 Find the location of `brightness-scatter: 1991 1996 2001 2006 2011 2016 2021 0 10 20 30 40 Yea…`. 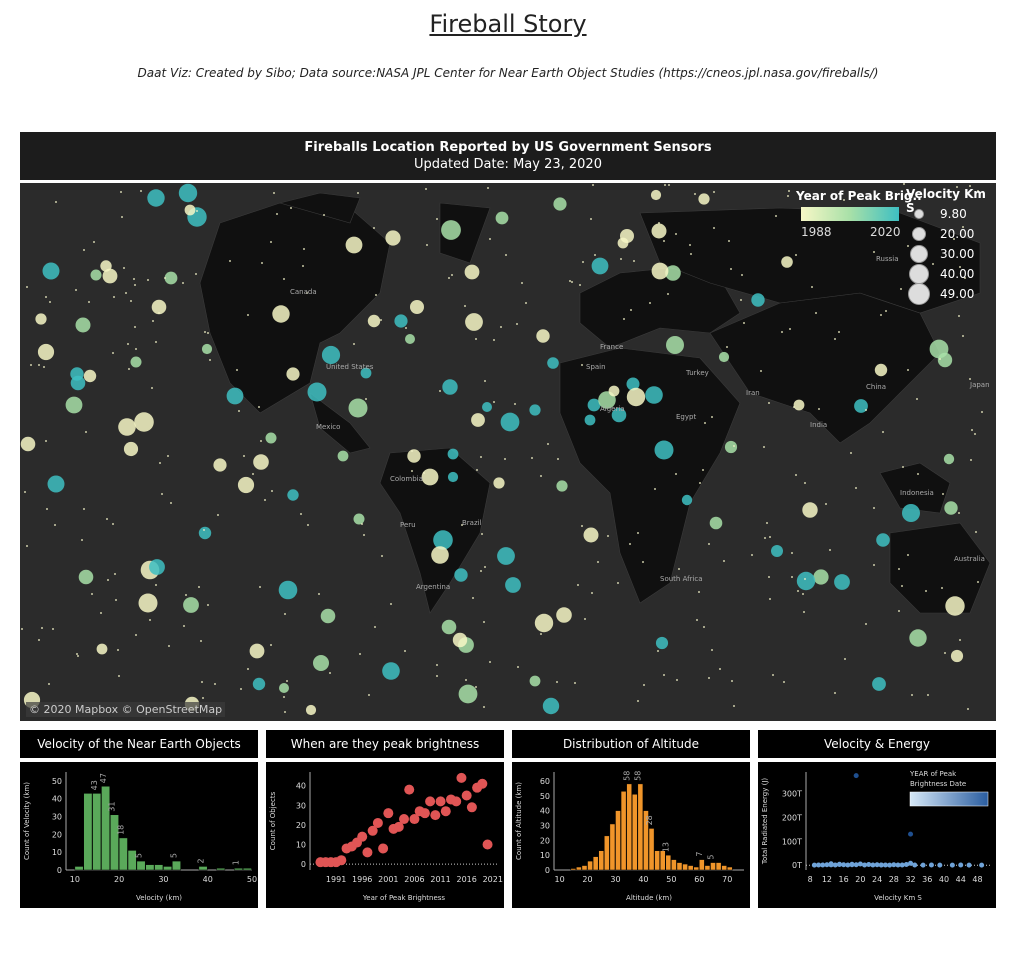

brightness-scatter: 1991 1996 2001 2006 2011 2016 2021 0 10 20 30 40 Yea… is located at coordinates (385, 835).